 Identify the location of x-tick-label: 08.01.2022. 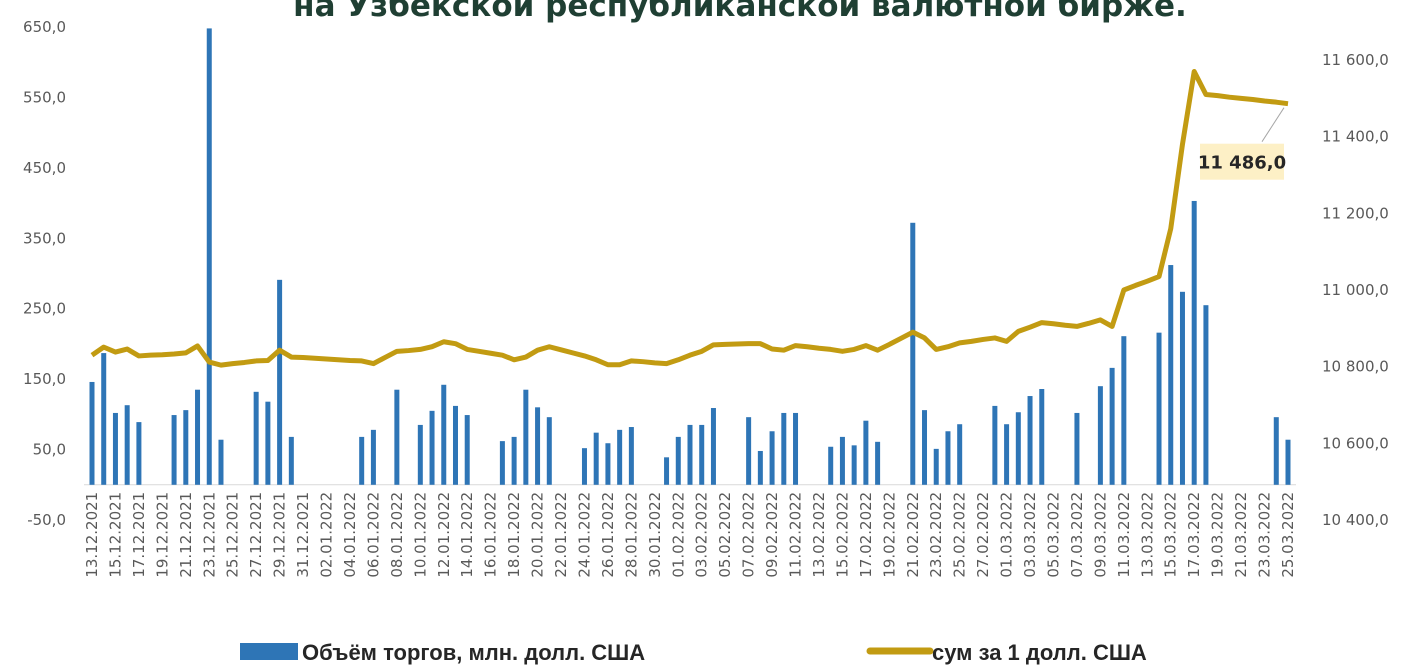
(397, 535).